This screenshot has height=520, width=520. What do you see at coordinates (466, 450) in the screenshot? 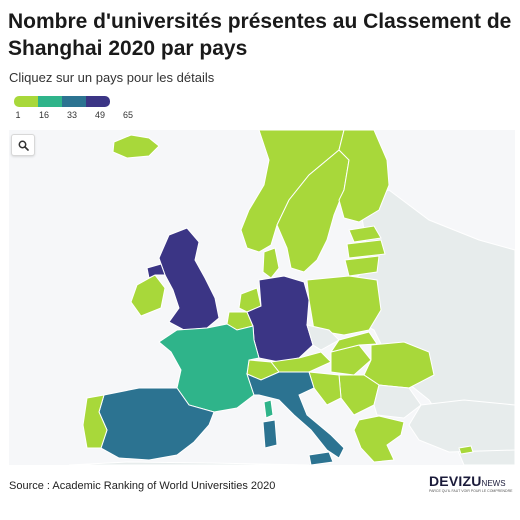
I see `country-cyprus` at bounding box center [466, 450].